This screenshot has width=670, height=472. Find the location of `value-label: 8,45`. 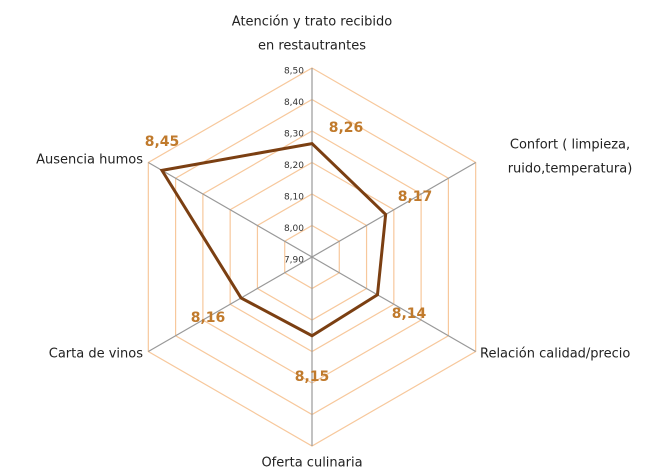

value-label: 8,45 is located at coordinates (162, 142).